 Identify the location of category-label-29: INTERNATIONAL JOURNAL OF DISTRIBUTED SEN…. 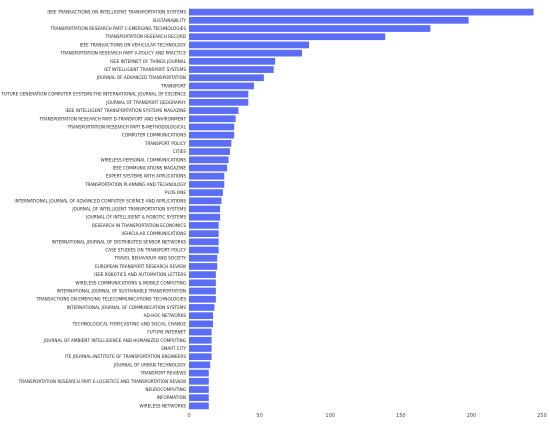
(119, 241).